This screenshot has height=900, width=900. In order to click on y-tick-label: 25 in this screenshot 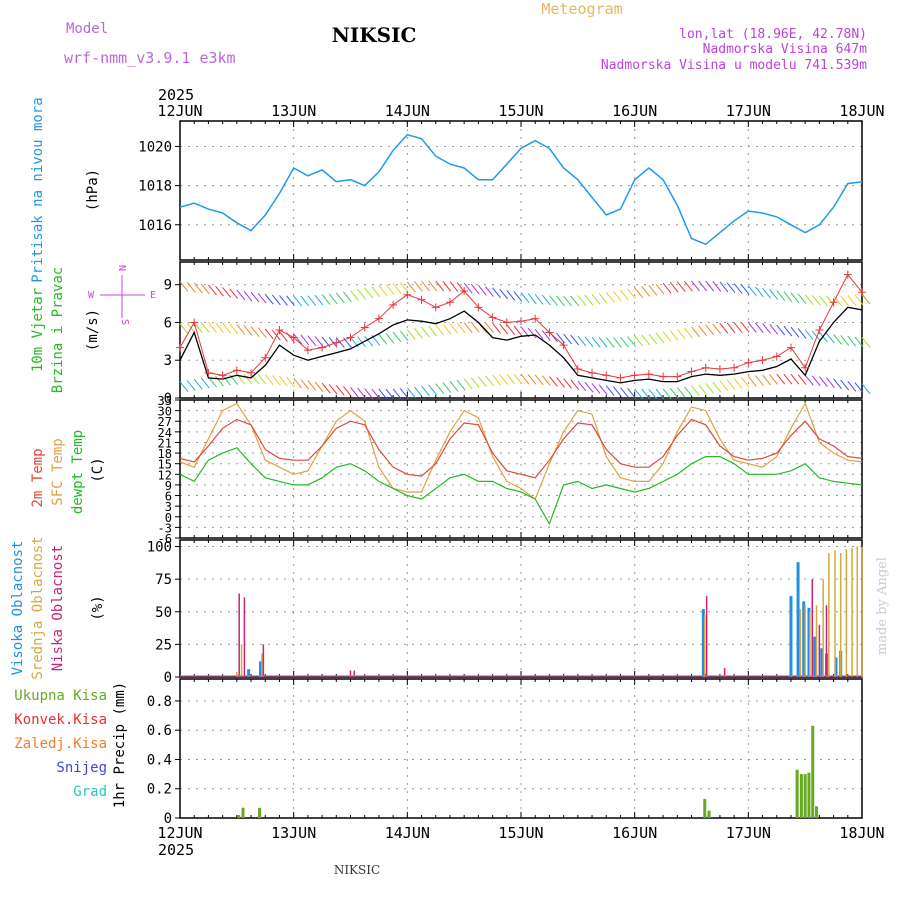, I will do `click(163, 645)`.